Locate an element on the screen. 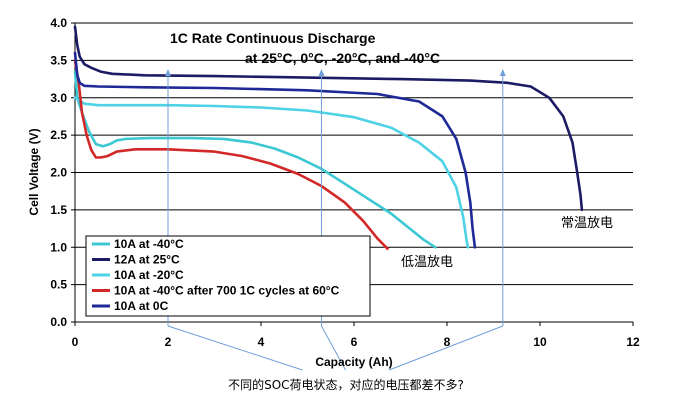  legend-label-2: 10A at -20°C is located at coordinates (149, 275).